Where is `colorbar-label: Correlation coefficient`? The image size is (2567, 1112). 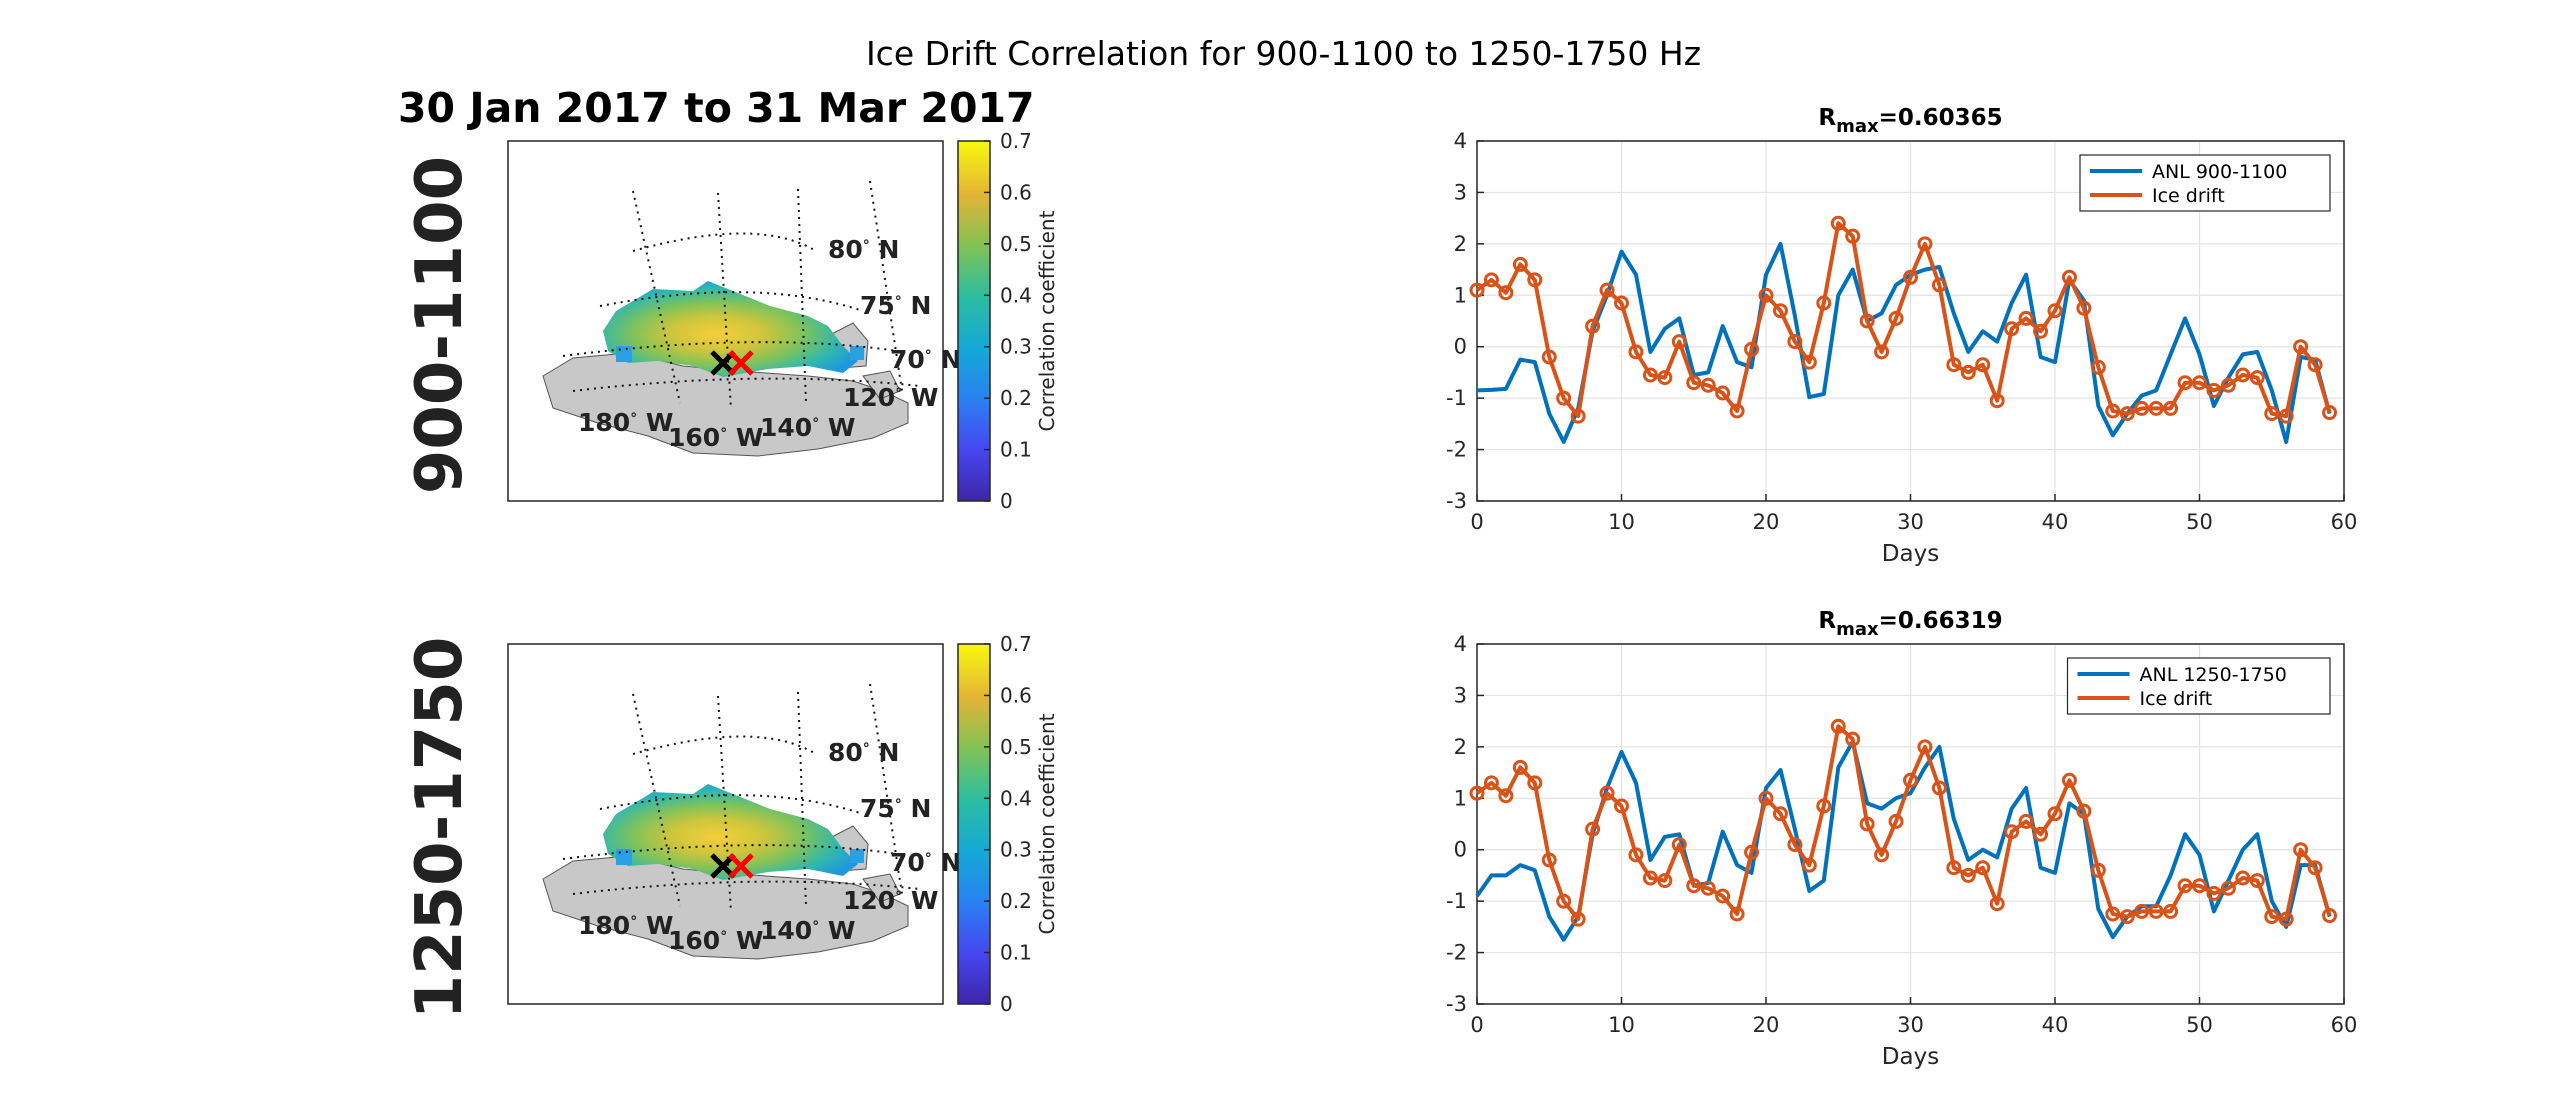 colorbar-label: Correlation coefficient is located at coordinates (1047, 823).